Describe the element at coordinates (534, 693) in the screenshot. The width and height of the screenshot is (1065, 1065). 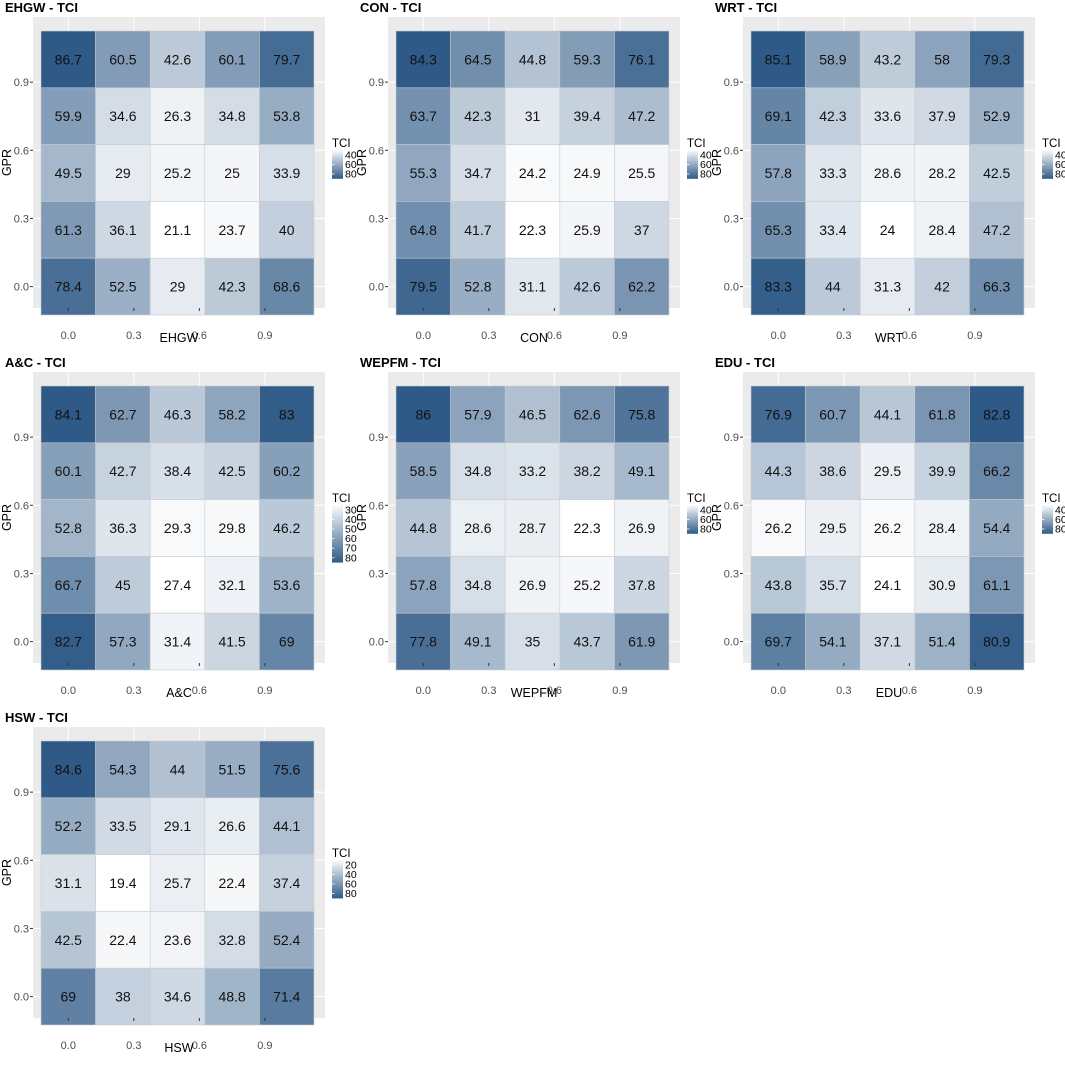
I see `x-axis-label: WEPFM` at that location.